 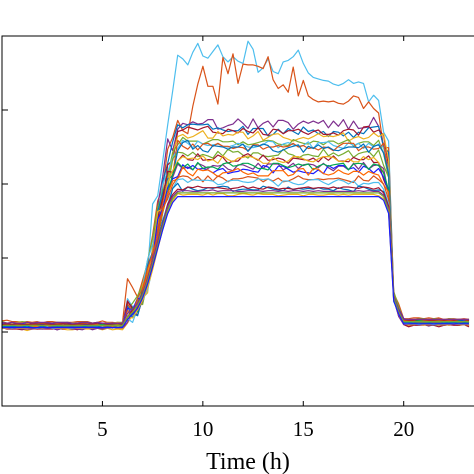 I want to click on x-tick-label-5: 5, so click(x=102, y=429).